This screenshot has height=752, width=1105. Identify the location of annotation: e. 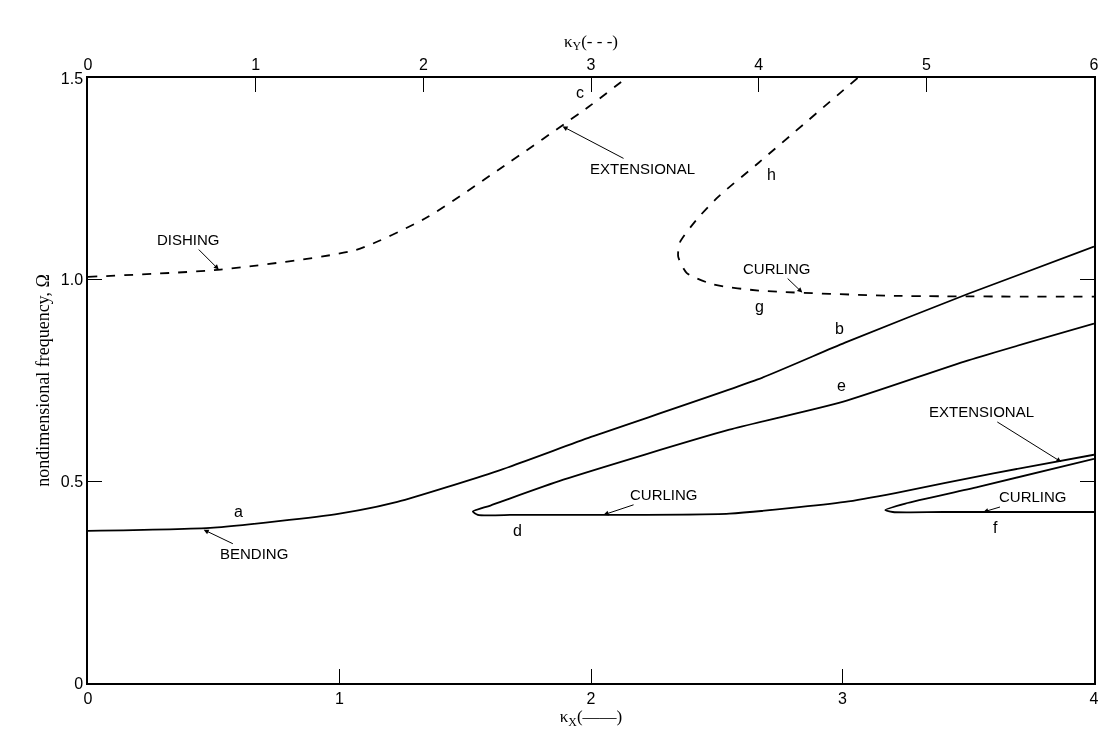
(841, 385).